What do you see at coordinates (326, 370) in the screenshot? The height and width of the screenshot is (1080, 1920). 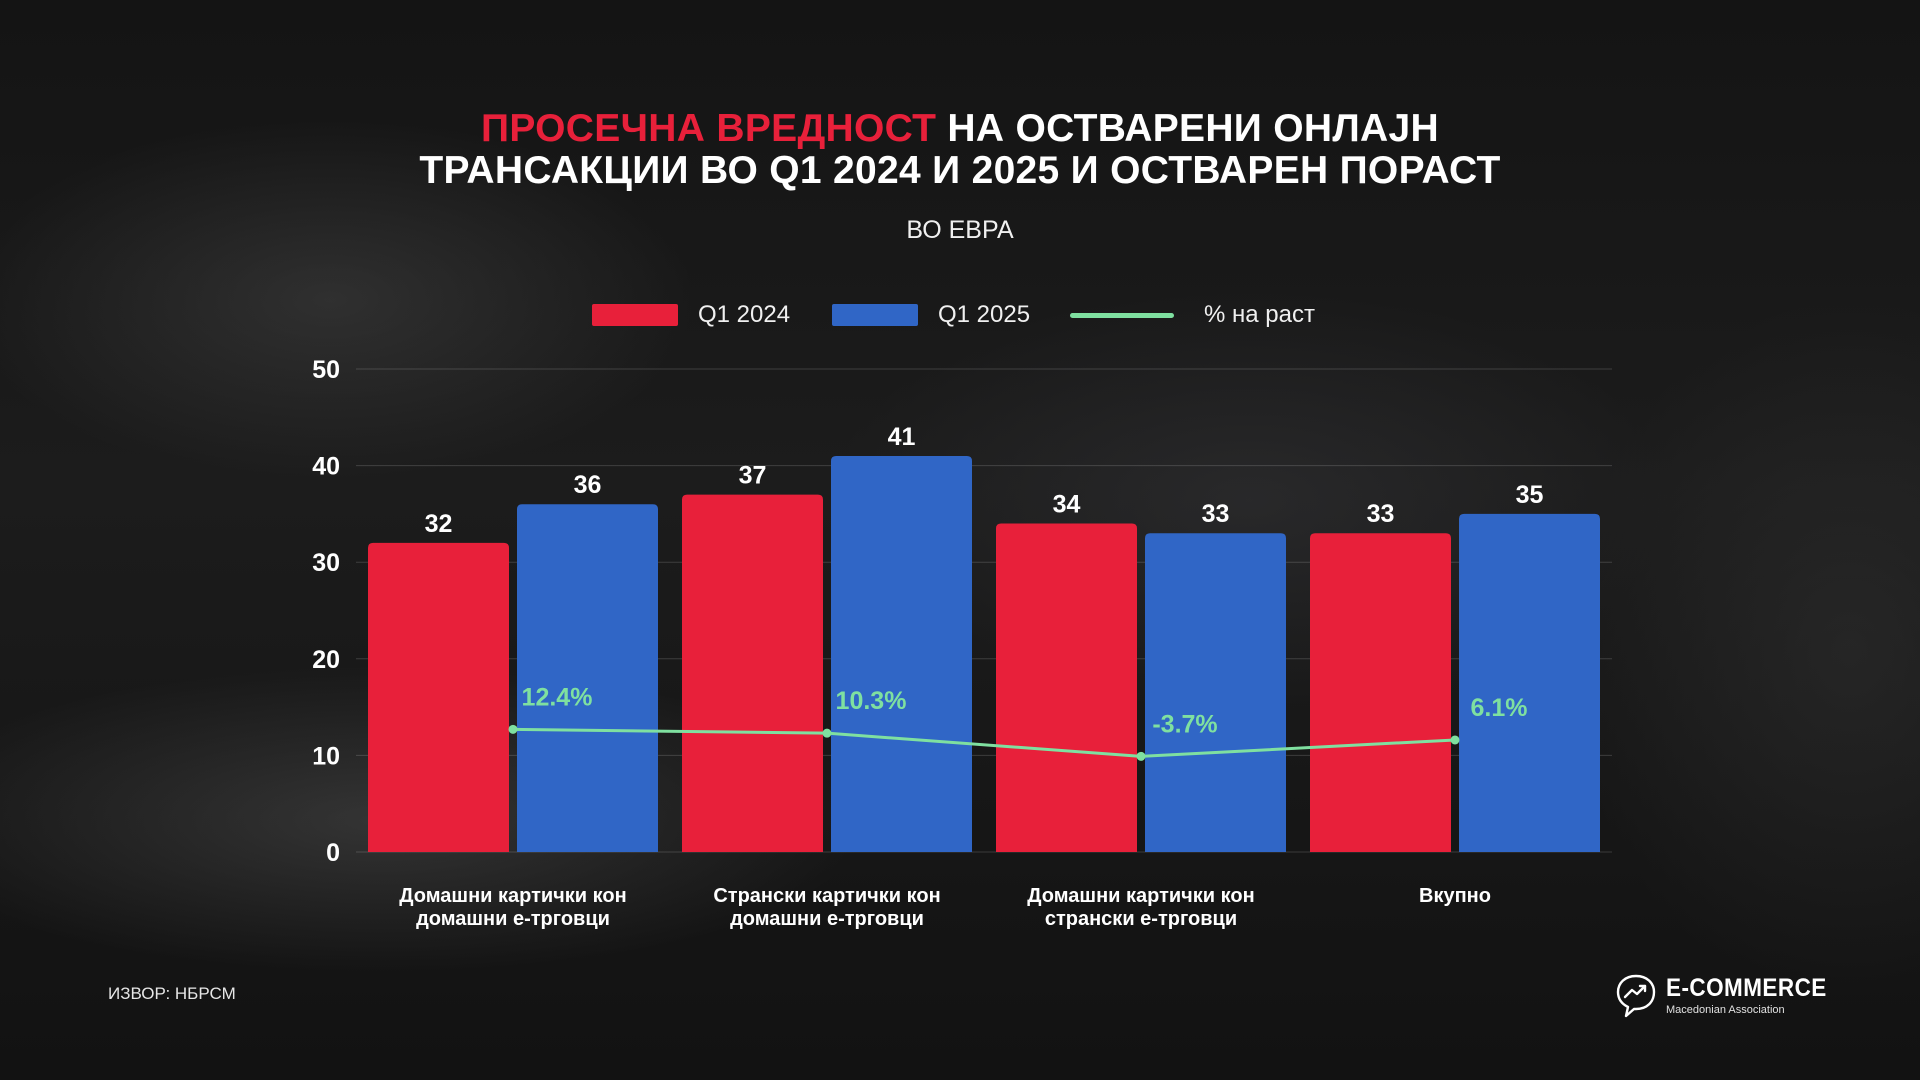 I see `y-tick-label: 50` at bounding box center [326, 370].